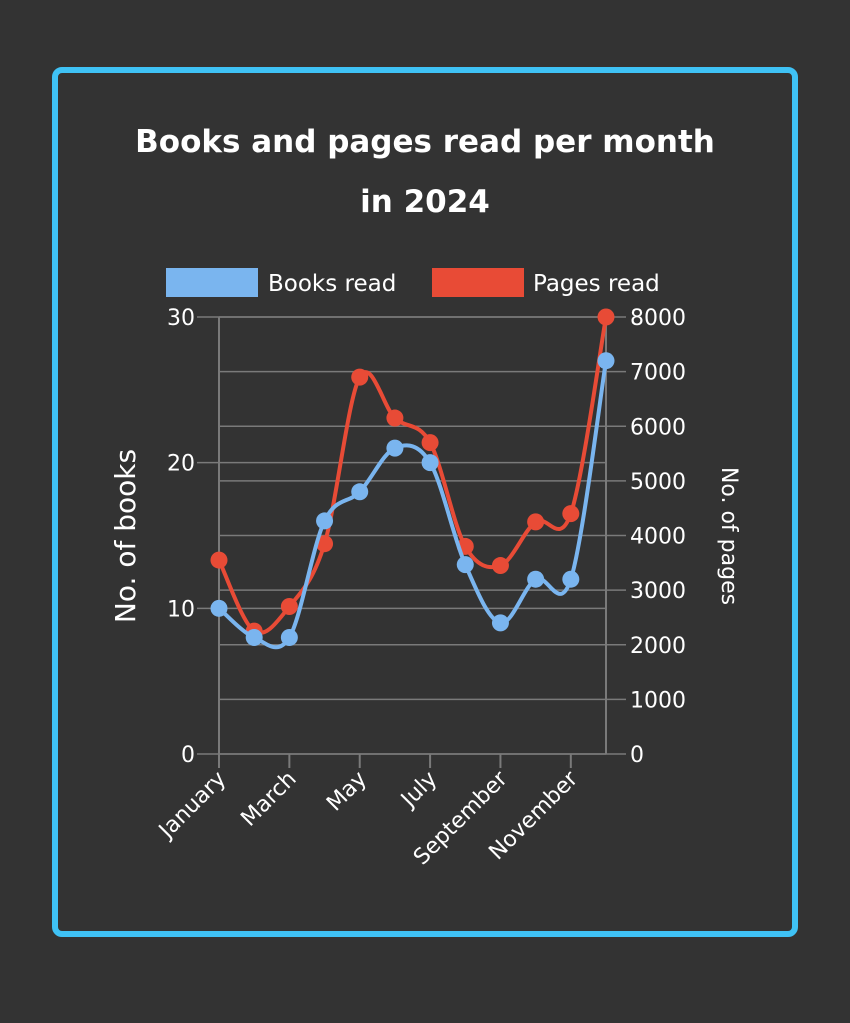 This screenshot has height=1023, width=850. I want to click on point-books-read-june, so click(395, 448).